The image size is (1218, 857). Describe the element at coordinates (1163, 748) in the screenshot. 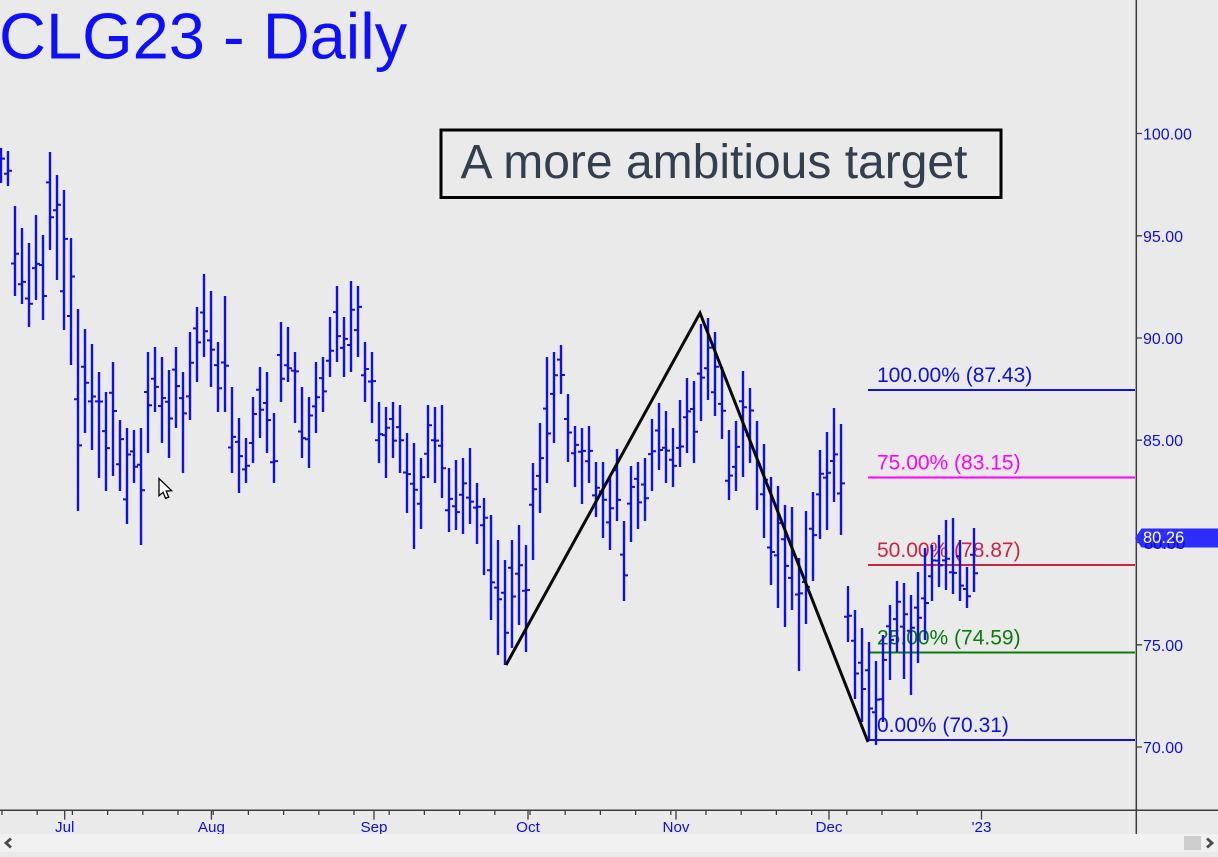

I see `svg-text: 70.00` at that location.